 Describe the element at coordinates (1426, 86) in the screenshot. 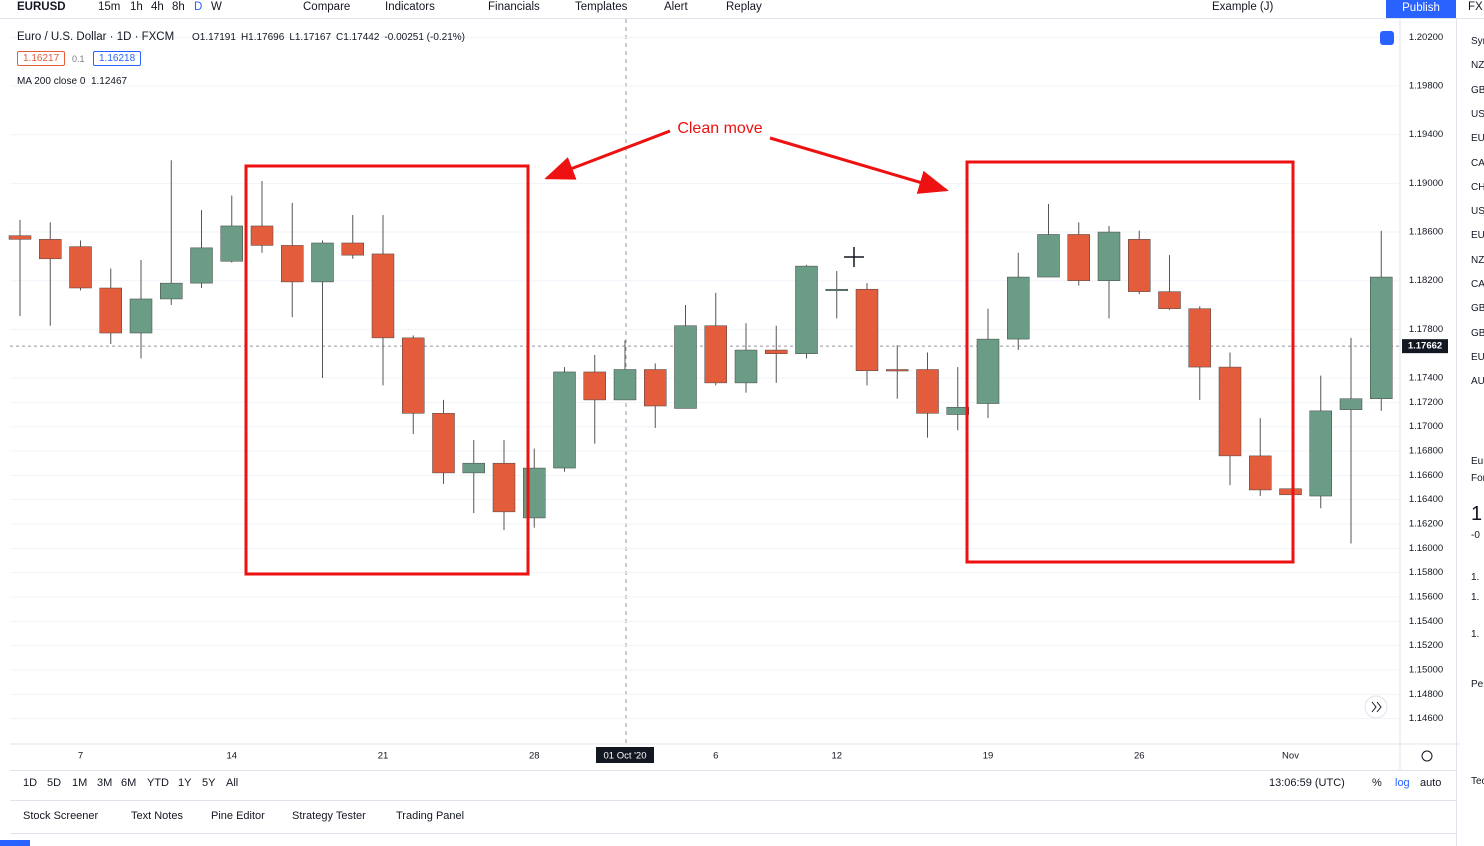

I see `y-tick-label: 1.19800` at that location.